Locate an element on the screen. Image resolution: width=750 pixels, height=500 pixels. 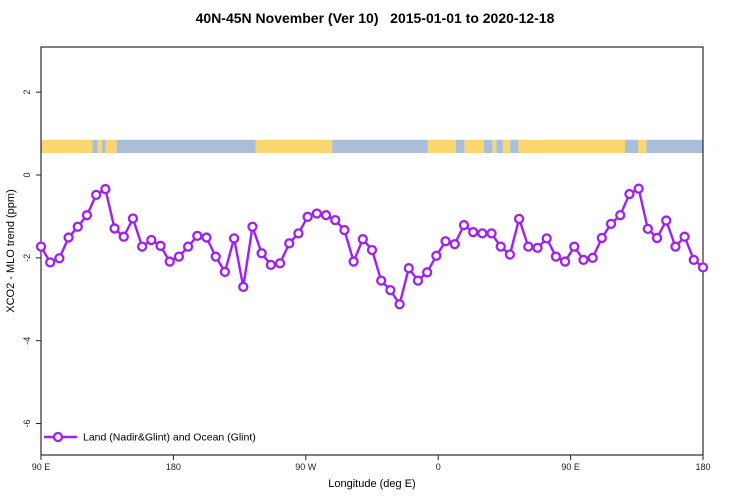
y-tick-label: 0 is located at coordinates (27, 174).